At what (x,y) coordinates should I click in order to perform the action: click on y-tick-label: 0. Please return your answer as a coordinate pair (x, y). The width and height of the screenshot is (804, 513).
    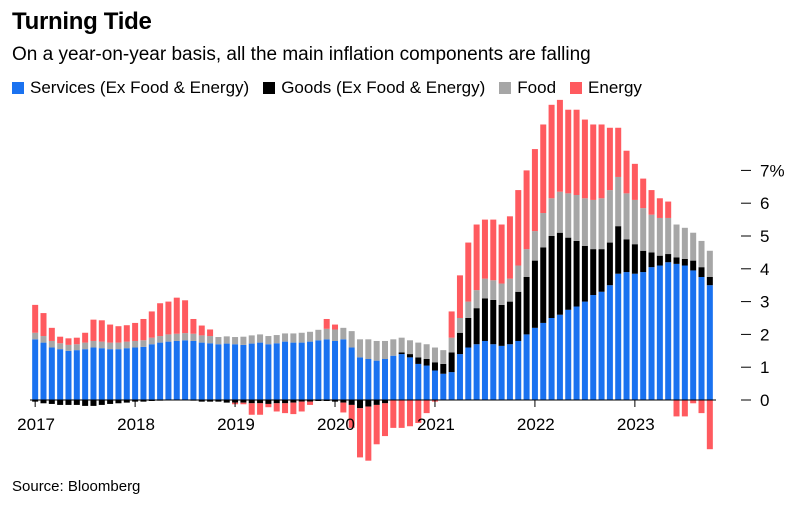
    Looking at the image, I should click on (764, 400).